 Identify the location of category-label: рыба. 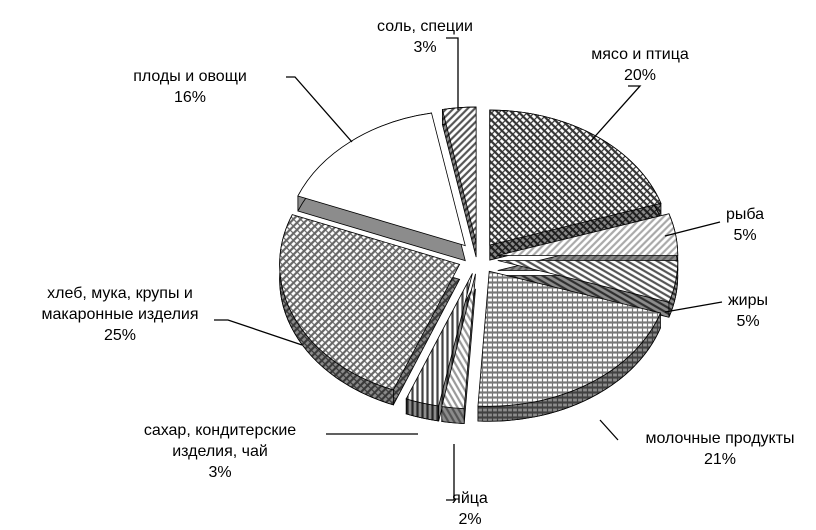
(745, 214).